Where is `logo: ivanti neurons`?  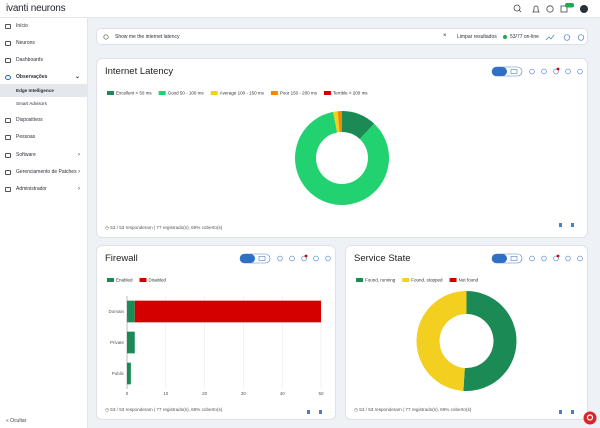
logo: ivanti neurons is located at coordinates (36, 8).